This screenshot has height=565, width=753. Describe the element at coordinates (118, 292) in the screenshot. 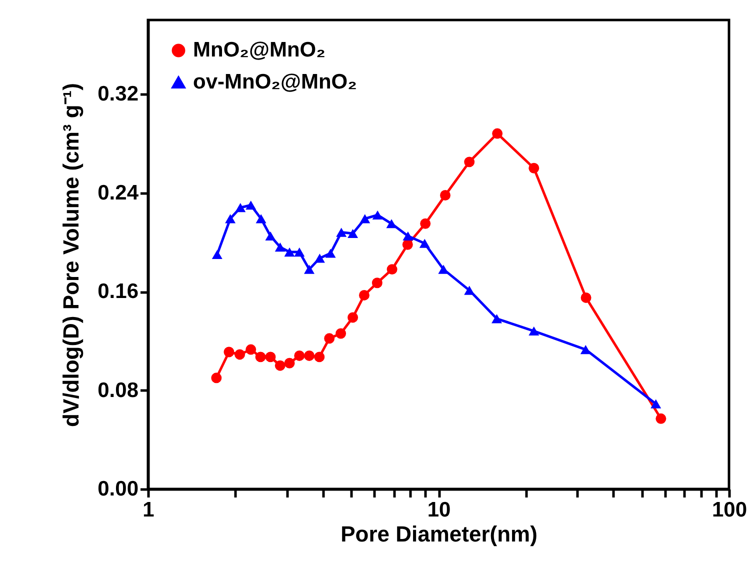

I see `y-tick-label: 0.16` at that location.